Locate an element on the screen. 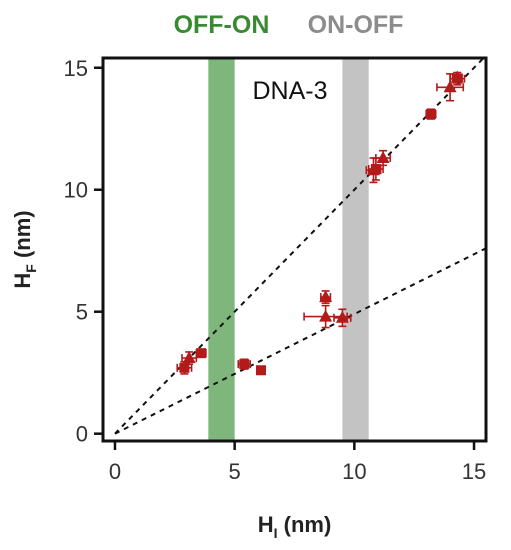 The width and height of the screenshot is (511, 550). annotation-label: DNA-3 is located at coordinates (289, 91).